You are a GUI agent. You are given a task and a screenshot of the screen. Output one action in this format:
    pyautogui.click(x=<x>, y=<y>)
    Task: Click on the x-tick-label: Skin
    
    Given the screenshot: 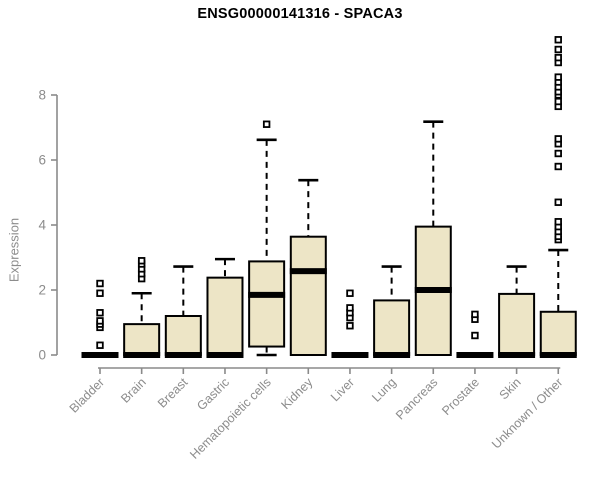 What is the action you would take?
    pyautogui.click(x=510, y=388)
    